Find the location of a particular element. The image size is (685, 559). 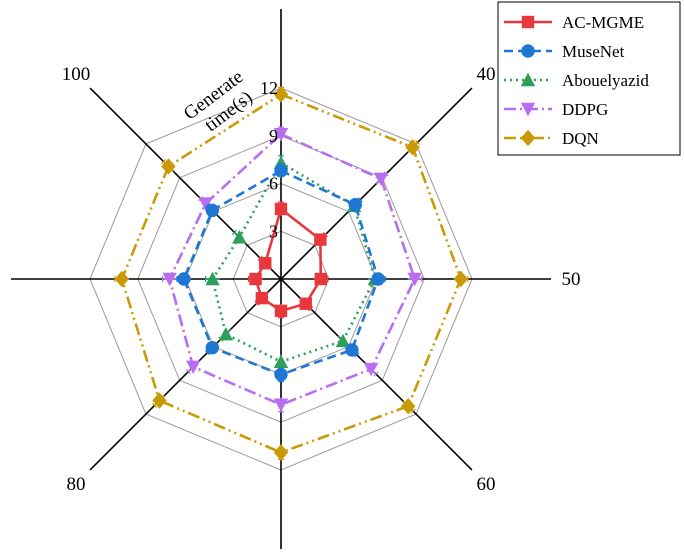

category-label-60: 60 is located at coordinates (486, 484).